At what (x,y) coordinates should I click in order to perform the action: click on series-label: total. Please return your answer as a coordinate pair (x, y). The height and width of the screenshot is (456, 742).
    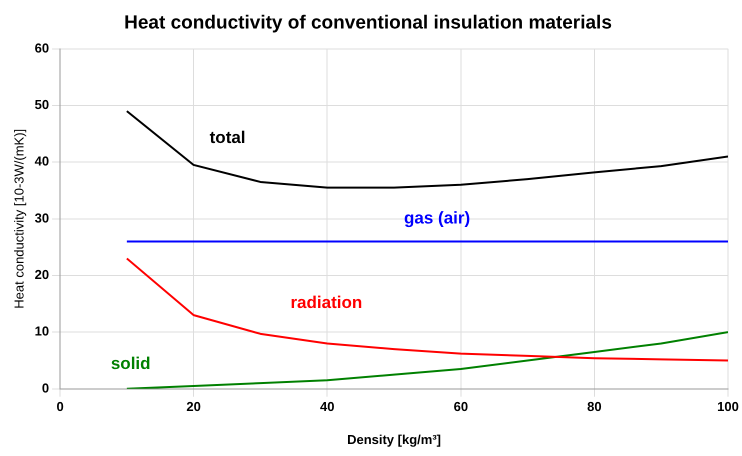
    Looking at the image, I should click on (228, 137).